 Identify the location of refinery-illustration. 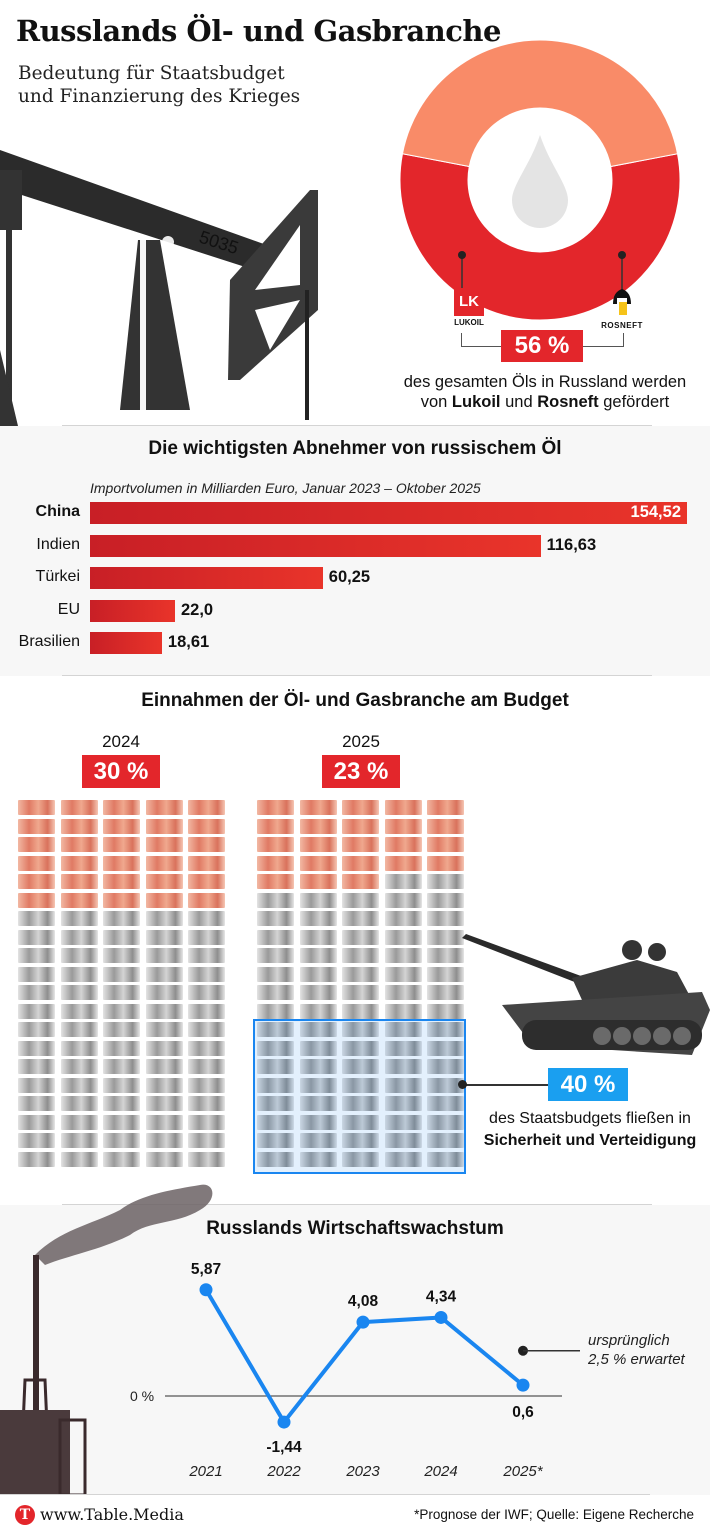
(106, 1339).